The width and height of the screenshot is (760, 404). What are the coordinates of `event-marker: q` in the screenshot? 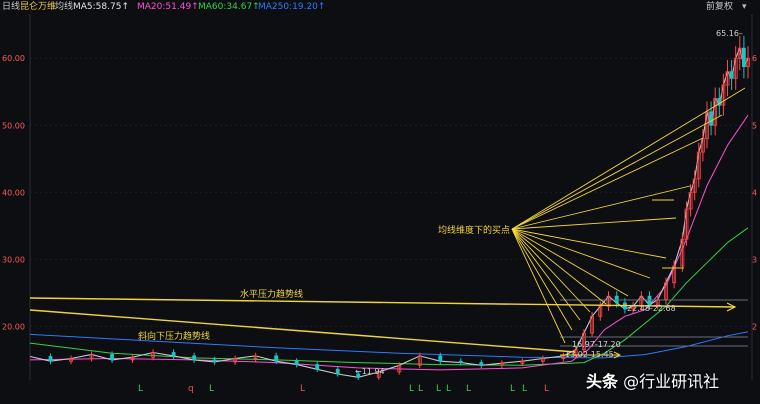 It's located at (191, 389).